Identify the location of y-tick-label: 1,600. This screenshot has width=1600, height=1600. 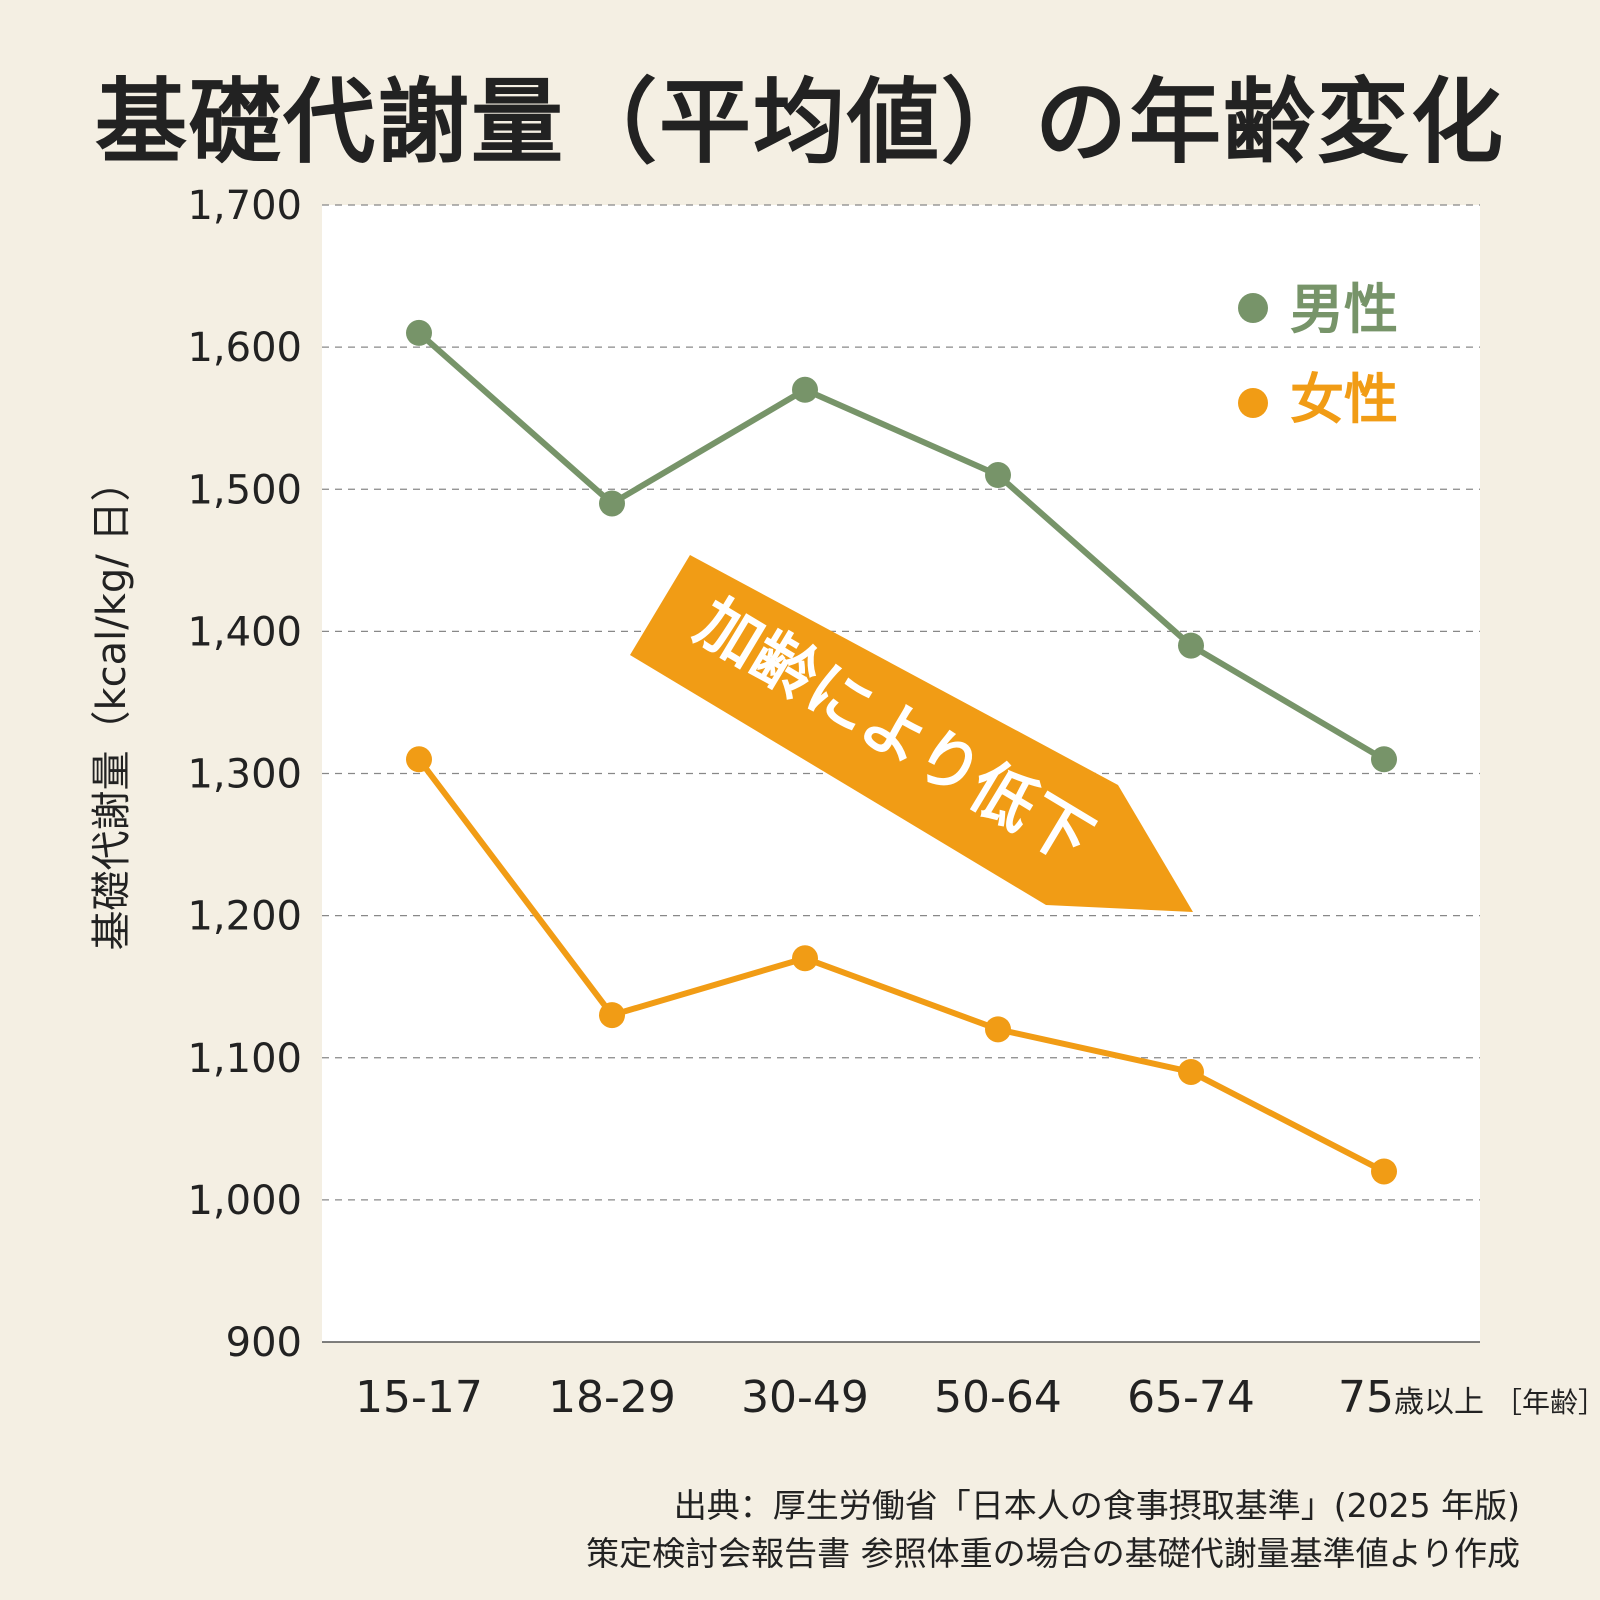
(244, 348).